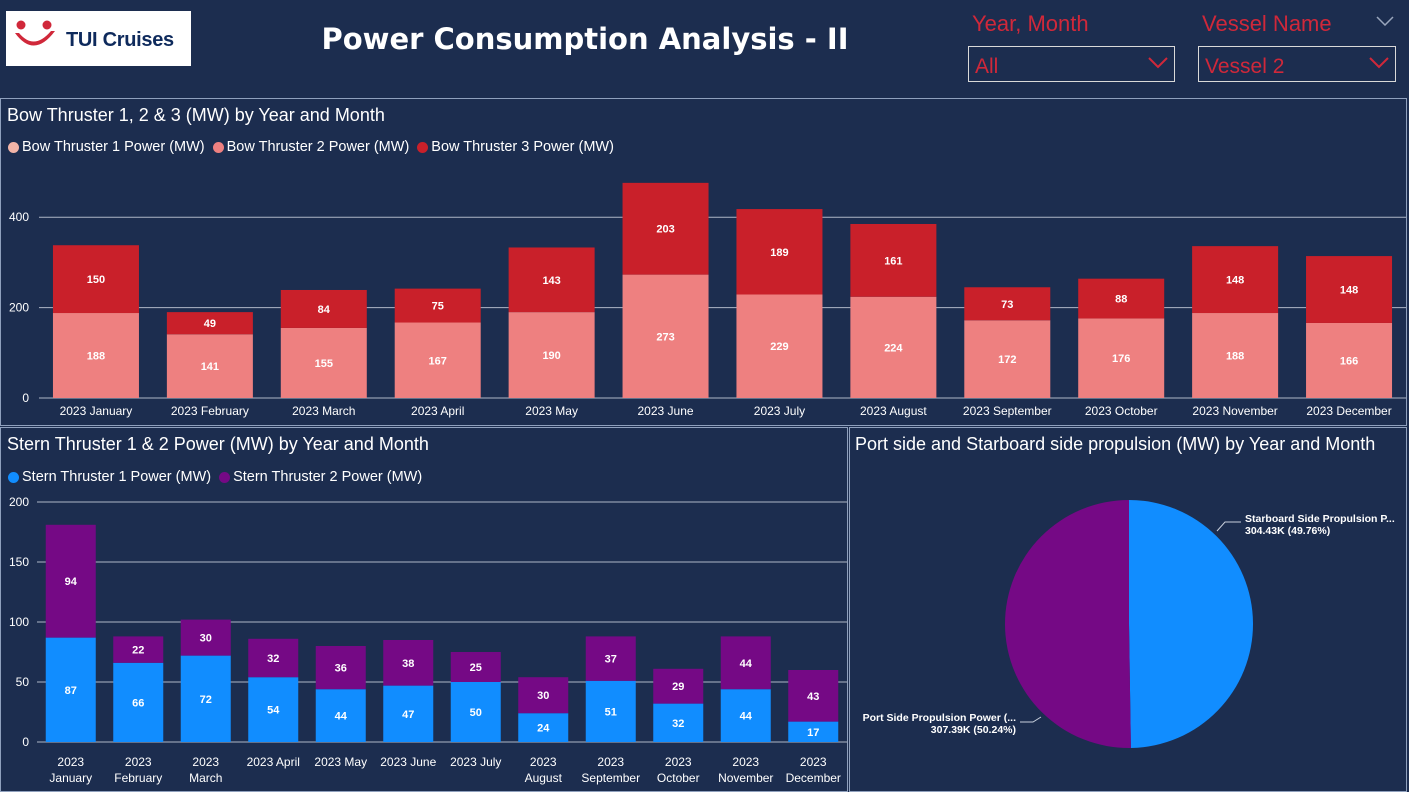 The image size is (1409, 792). I want to click on data-label: 87, so click(71, 691).